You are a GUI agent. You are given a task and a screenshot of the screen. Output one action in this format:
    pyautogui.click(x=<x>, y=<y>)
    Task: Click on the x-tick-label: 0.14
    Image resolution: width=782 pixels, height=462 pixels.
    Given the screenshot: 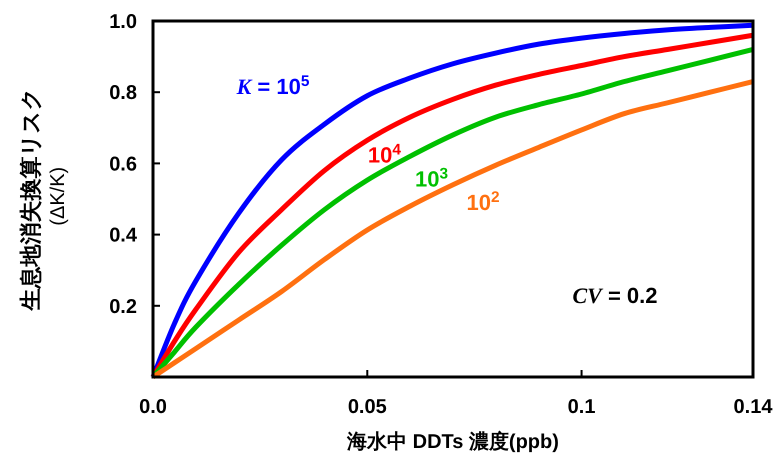 What is the action you would take?
    pyautogui.click(x=754, y=407)
    